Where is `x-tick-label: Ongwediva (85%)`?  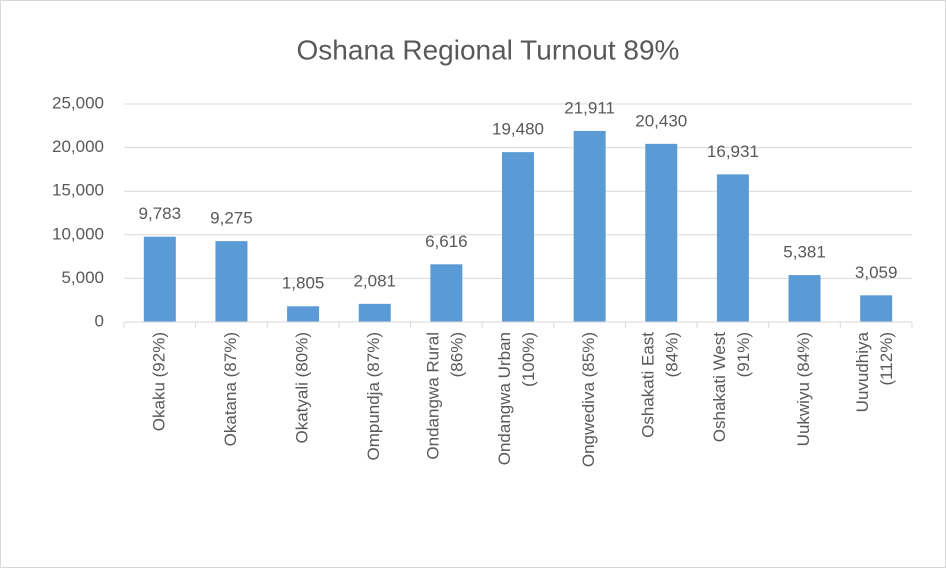
x-tick-label: Ongwediva (85%) is located at coordinates (588, 399).